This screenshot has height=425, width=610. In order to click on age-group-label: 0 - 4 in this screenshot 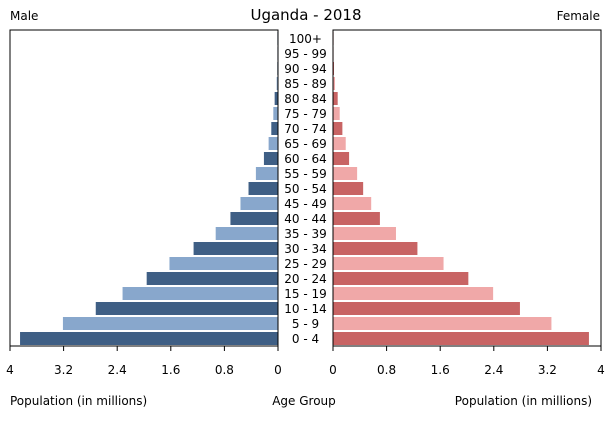, I will do `click(305, 339)`.